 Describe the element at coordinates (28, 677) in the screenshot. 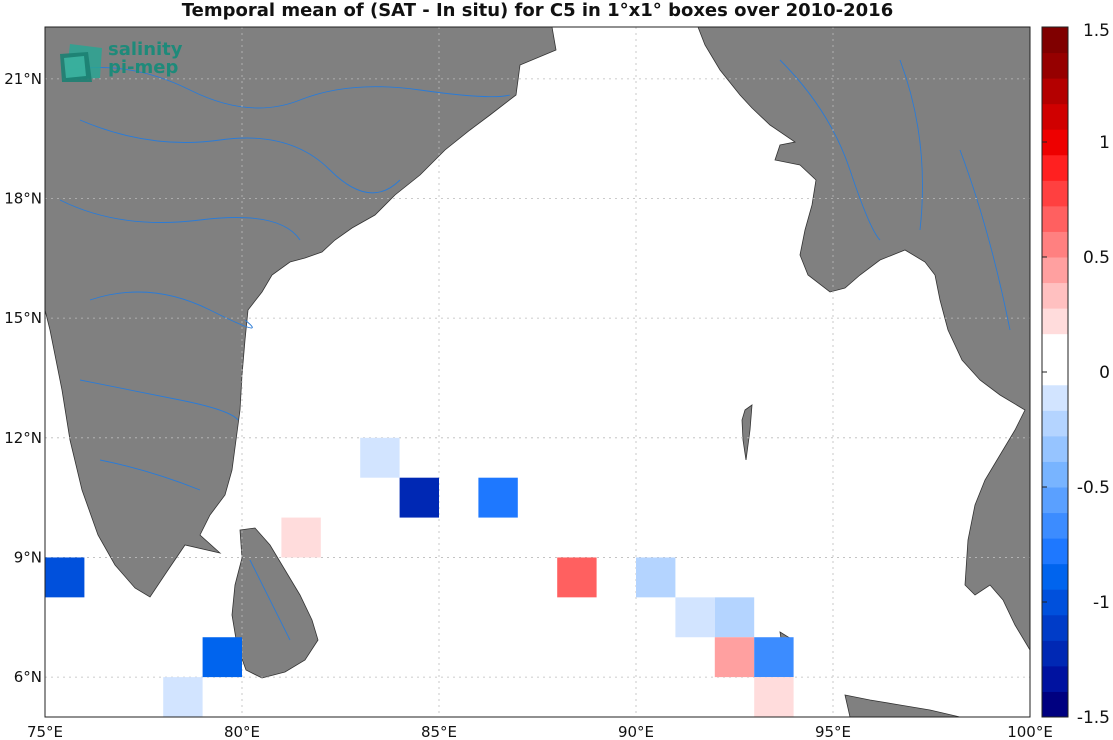

I see `lat-tick-label: 6°N` at that location.